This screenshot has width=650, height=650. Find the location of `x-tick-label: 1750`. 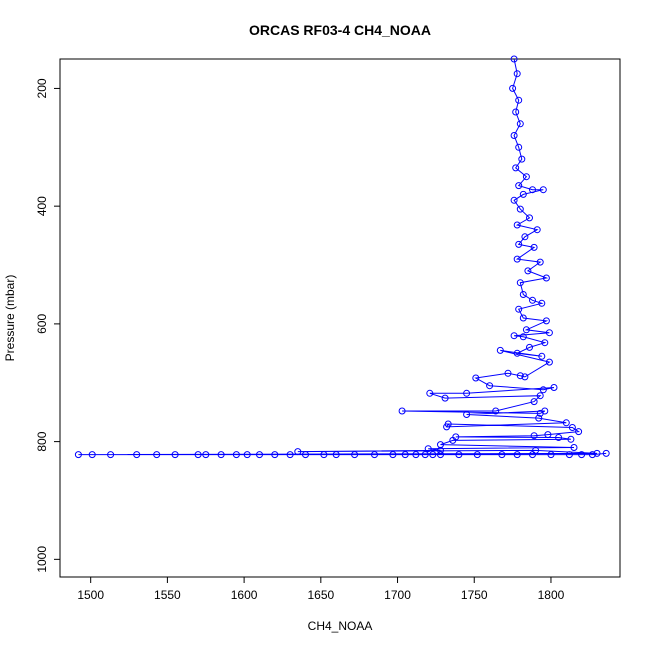

x-tick-label: 1750 is located at coordinates (474, 595).